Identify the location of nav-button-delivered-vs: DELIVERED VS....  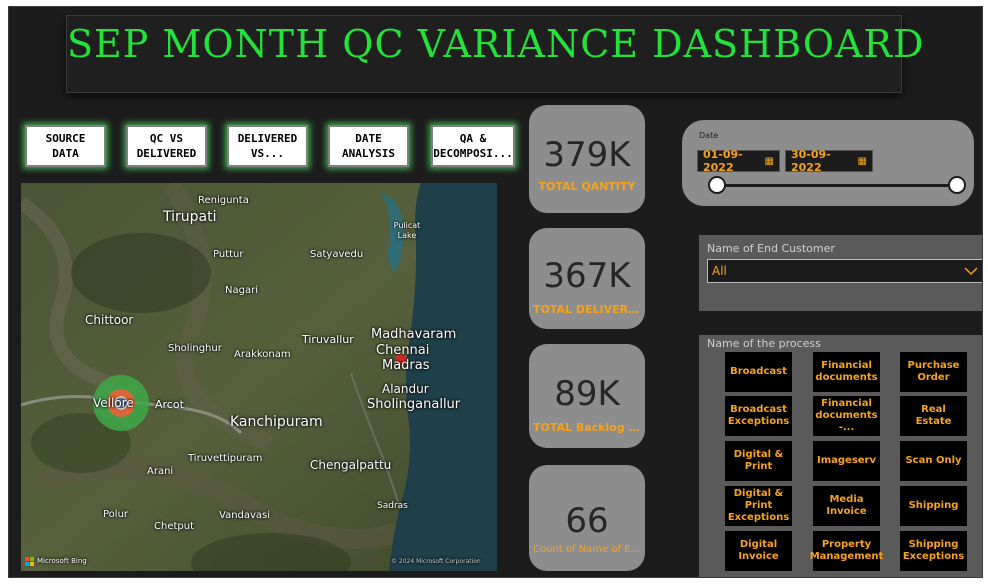
(267, 146).